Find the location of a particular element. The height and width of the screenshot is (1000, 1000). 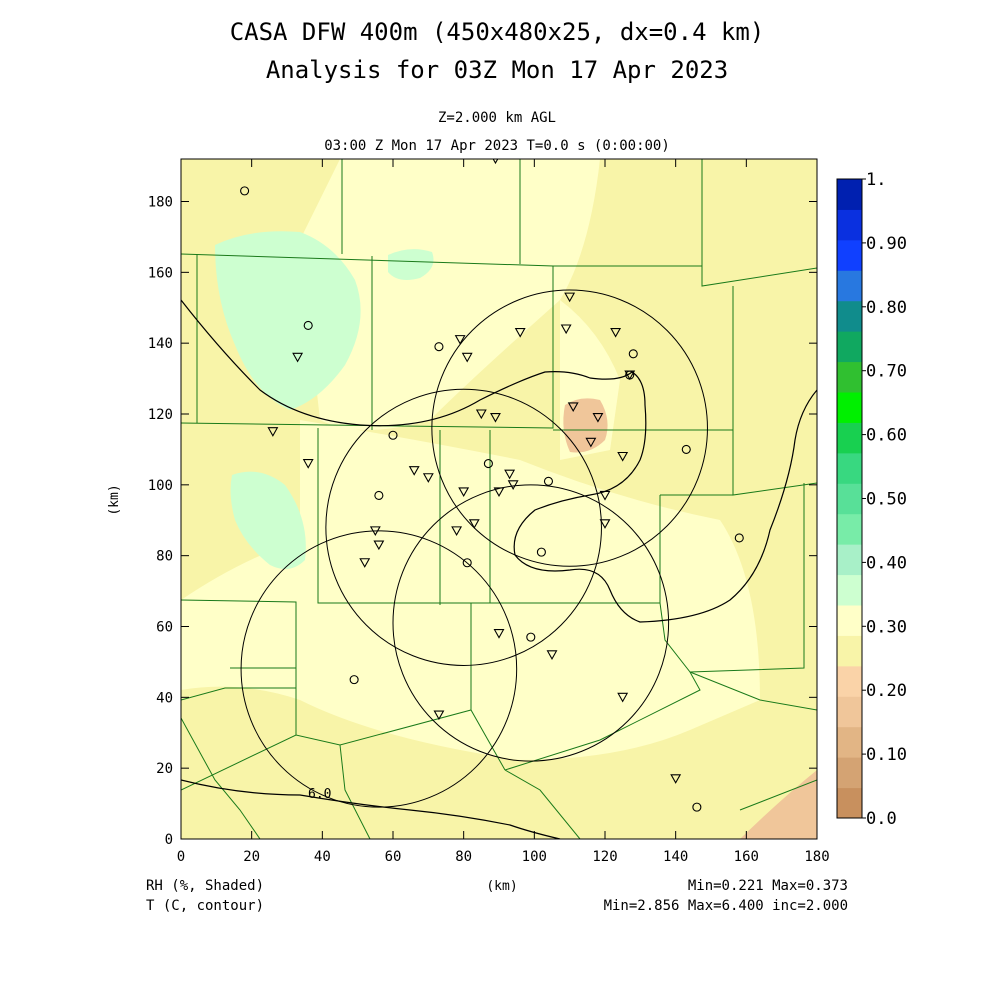

x-tick-label: 120 is located at coordinates (604, 857).